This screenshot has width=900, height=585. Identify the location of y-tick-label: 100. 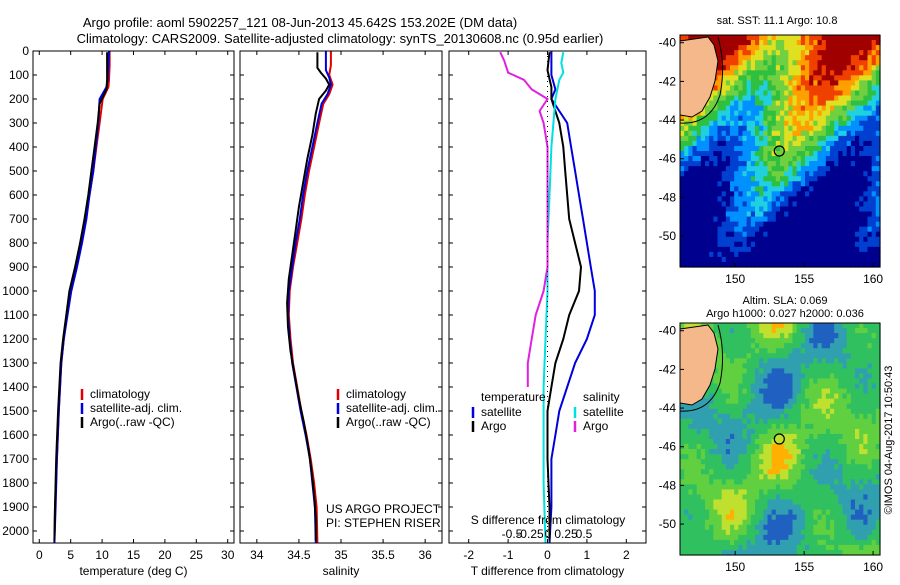
(19, 75).